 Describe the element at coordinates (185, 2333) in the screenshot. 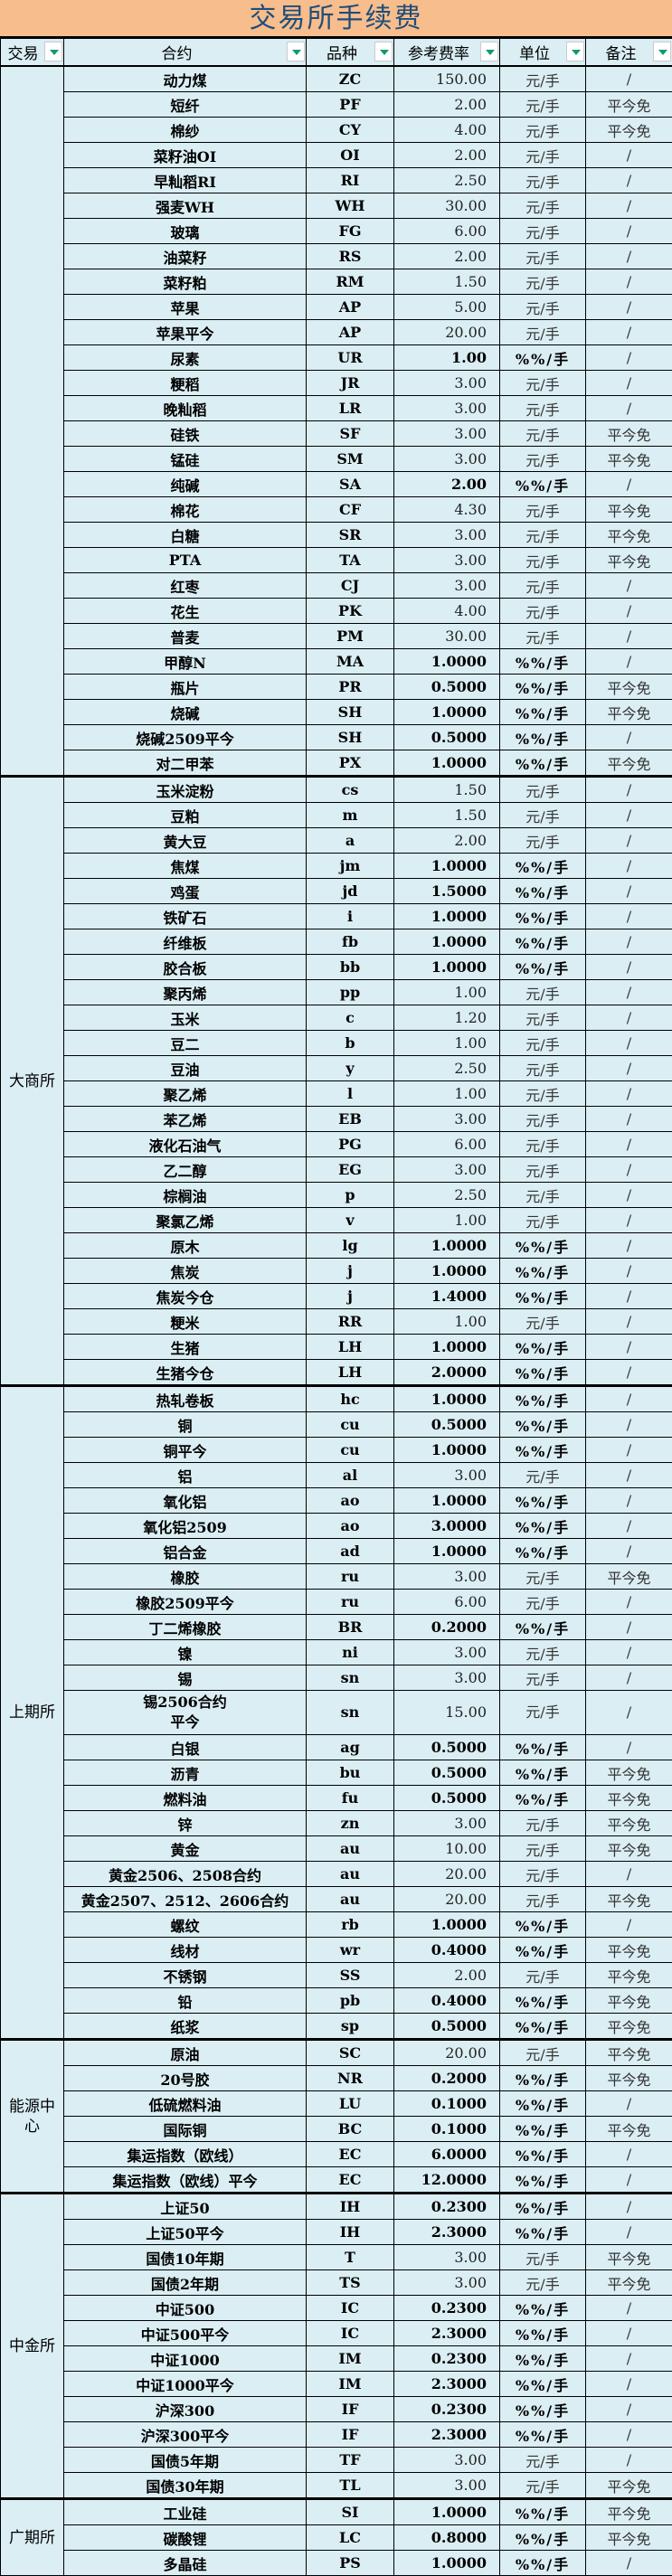

I see `contract-cell: 中证500平今` at that location.